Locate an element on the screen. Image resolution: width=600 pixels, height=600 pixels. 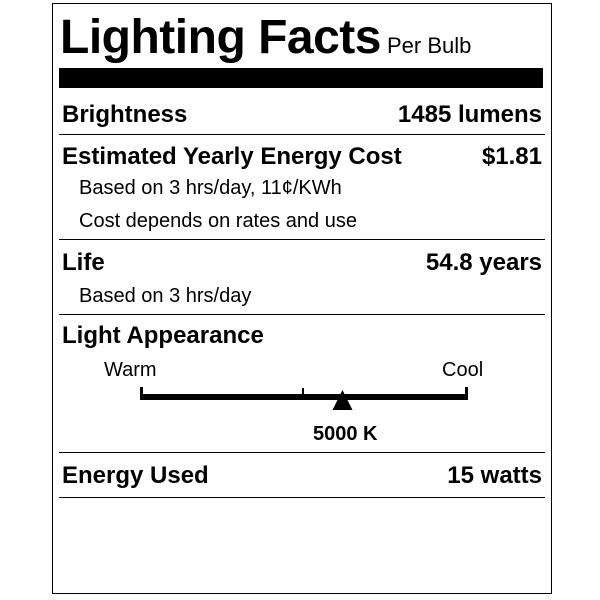
life-label: Life is located at coordinates (83, 262).